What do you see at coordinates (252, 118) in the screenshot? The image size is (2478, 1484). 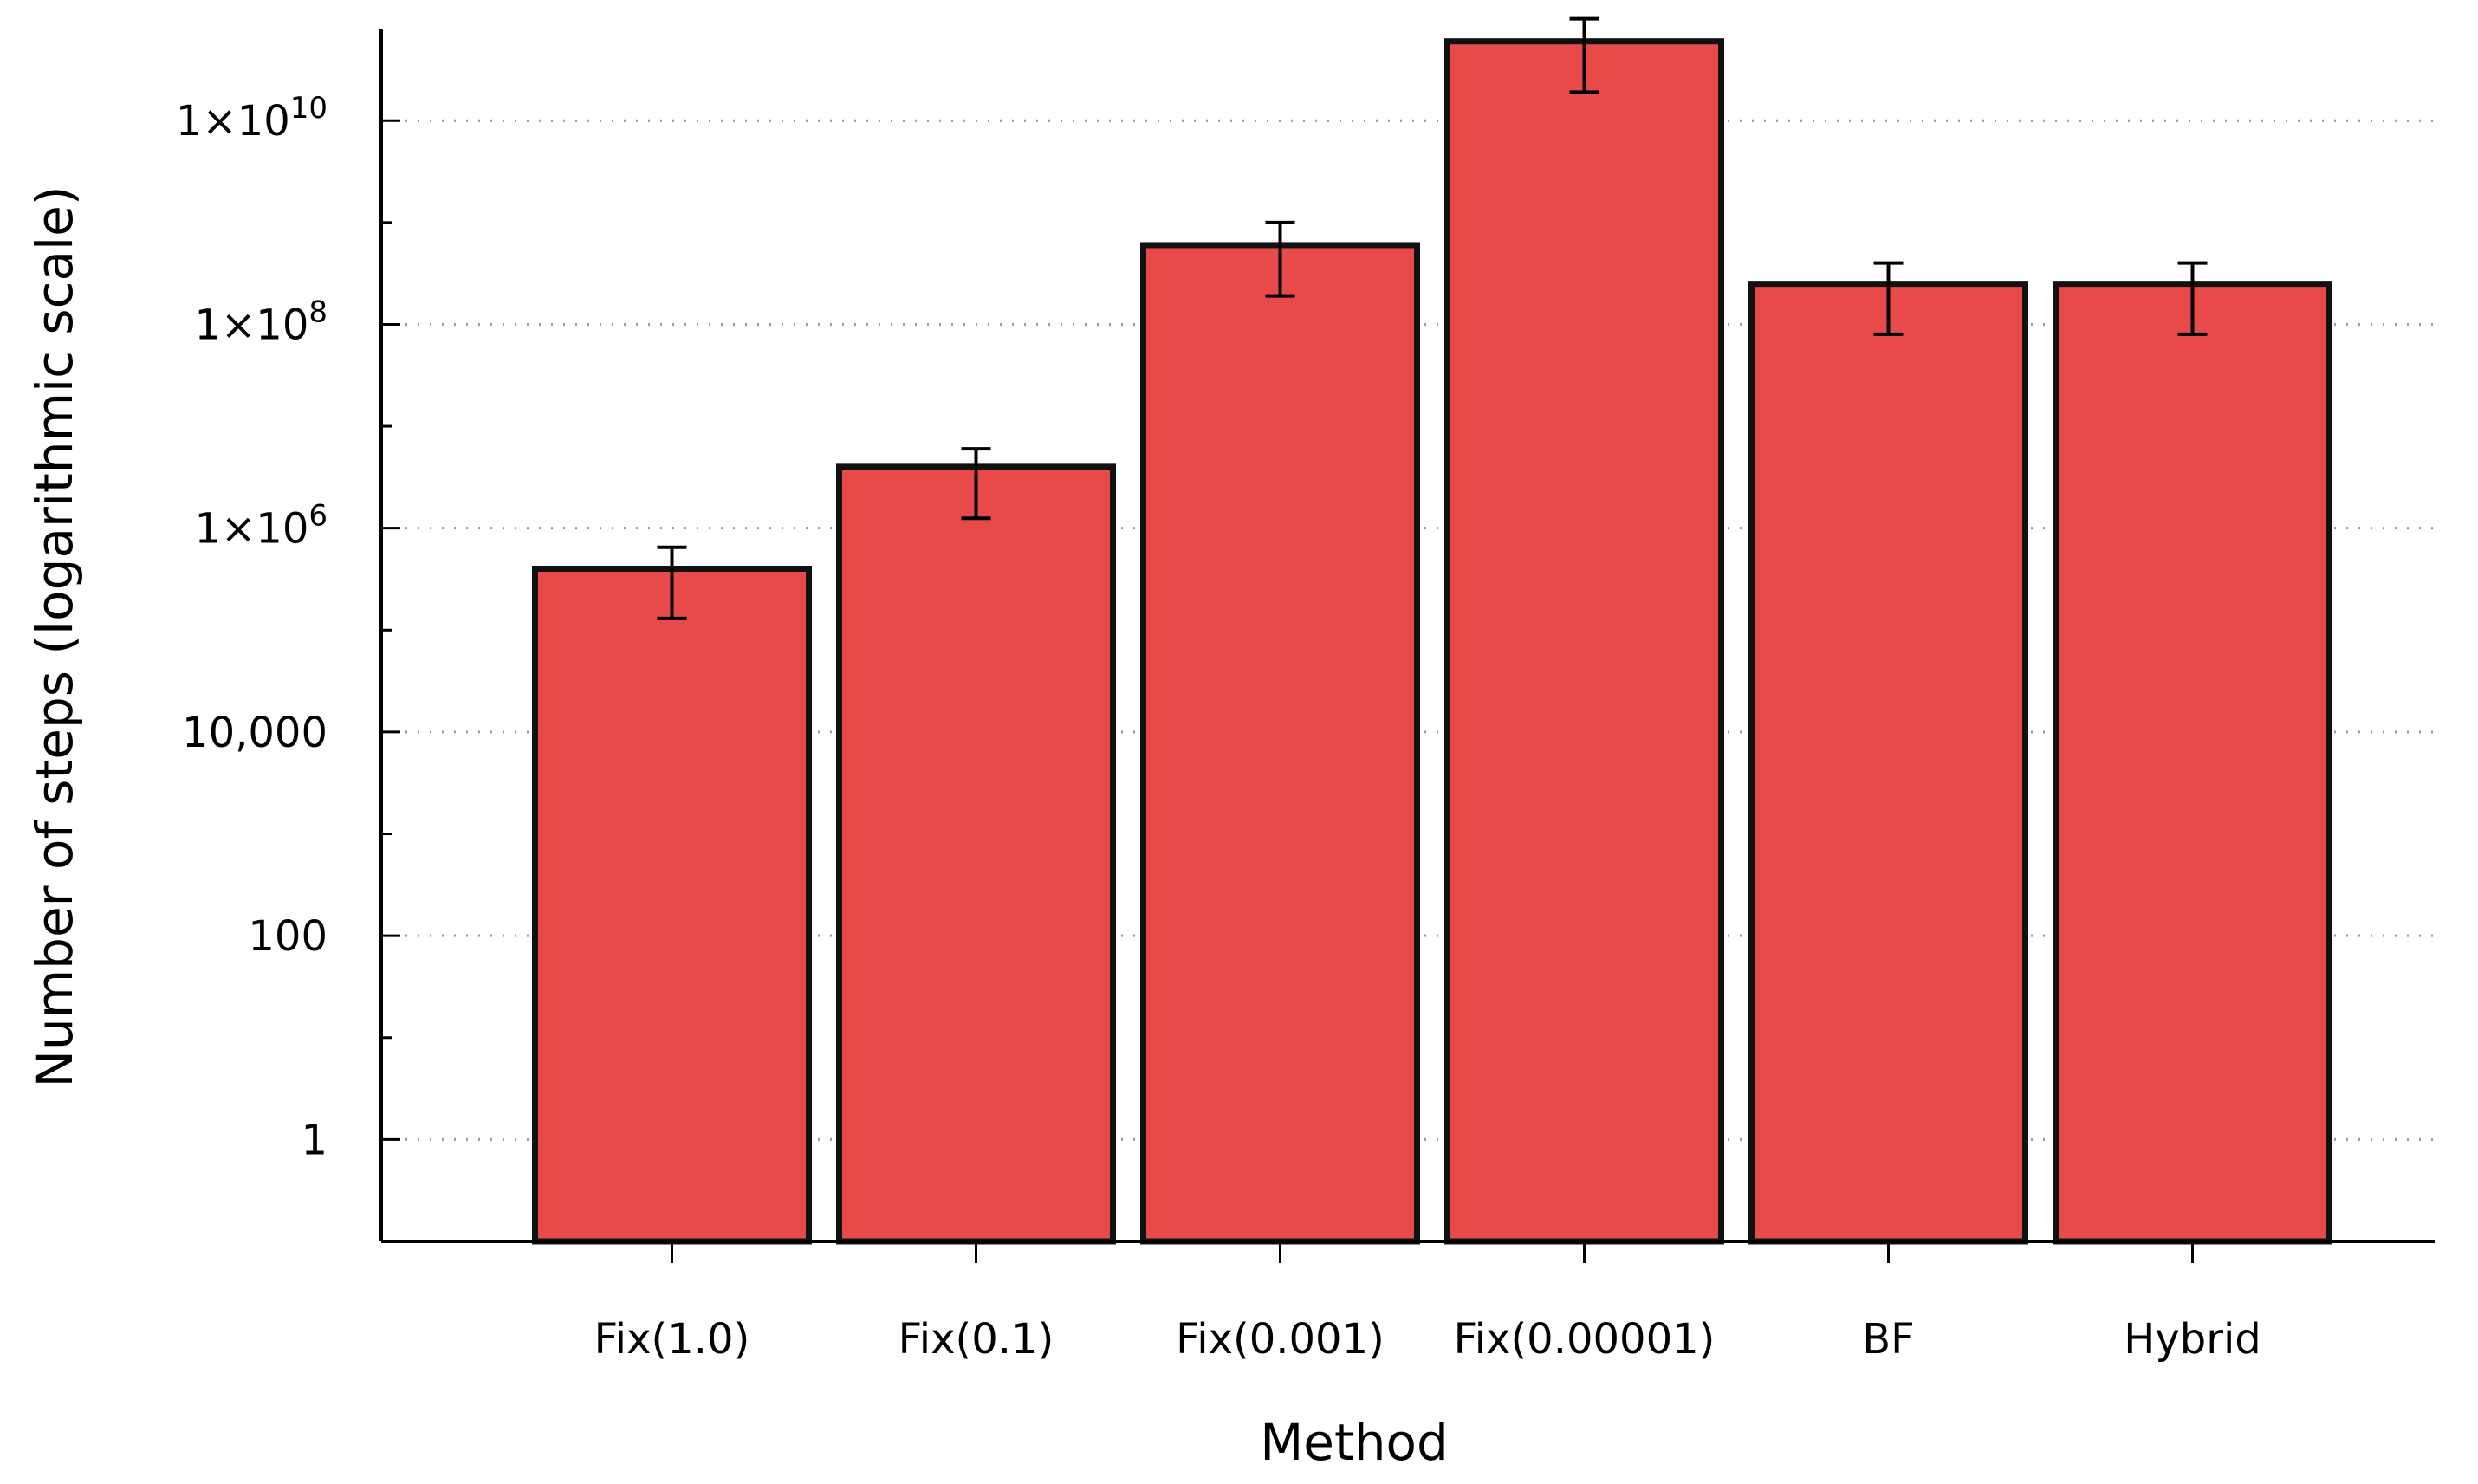 I see `y-tick-label: 1×10¹⁰` at bounding box center [252, 118].